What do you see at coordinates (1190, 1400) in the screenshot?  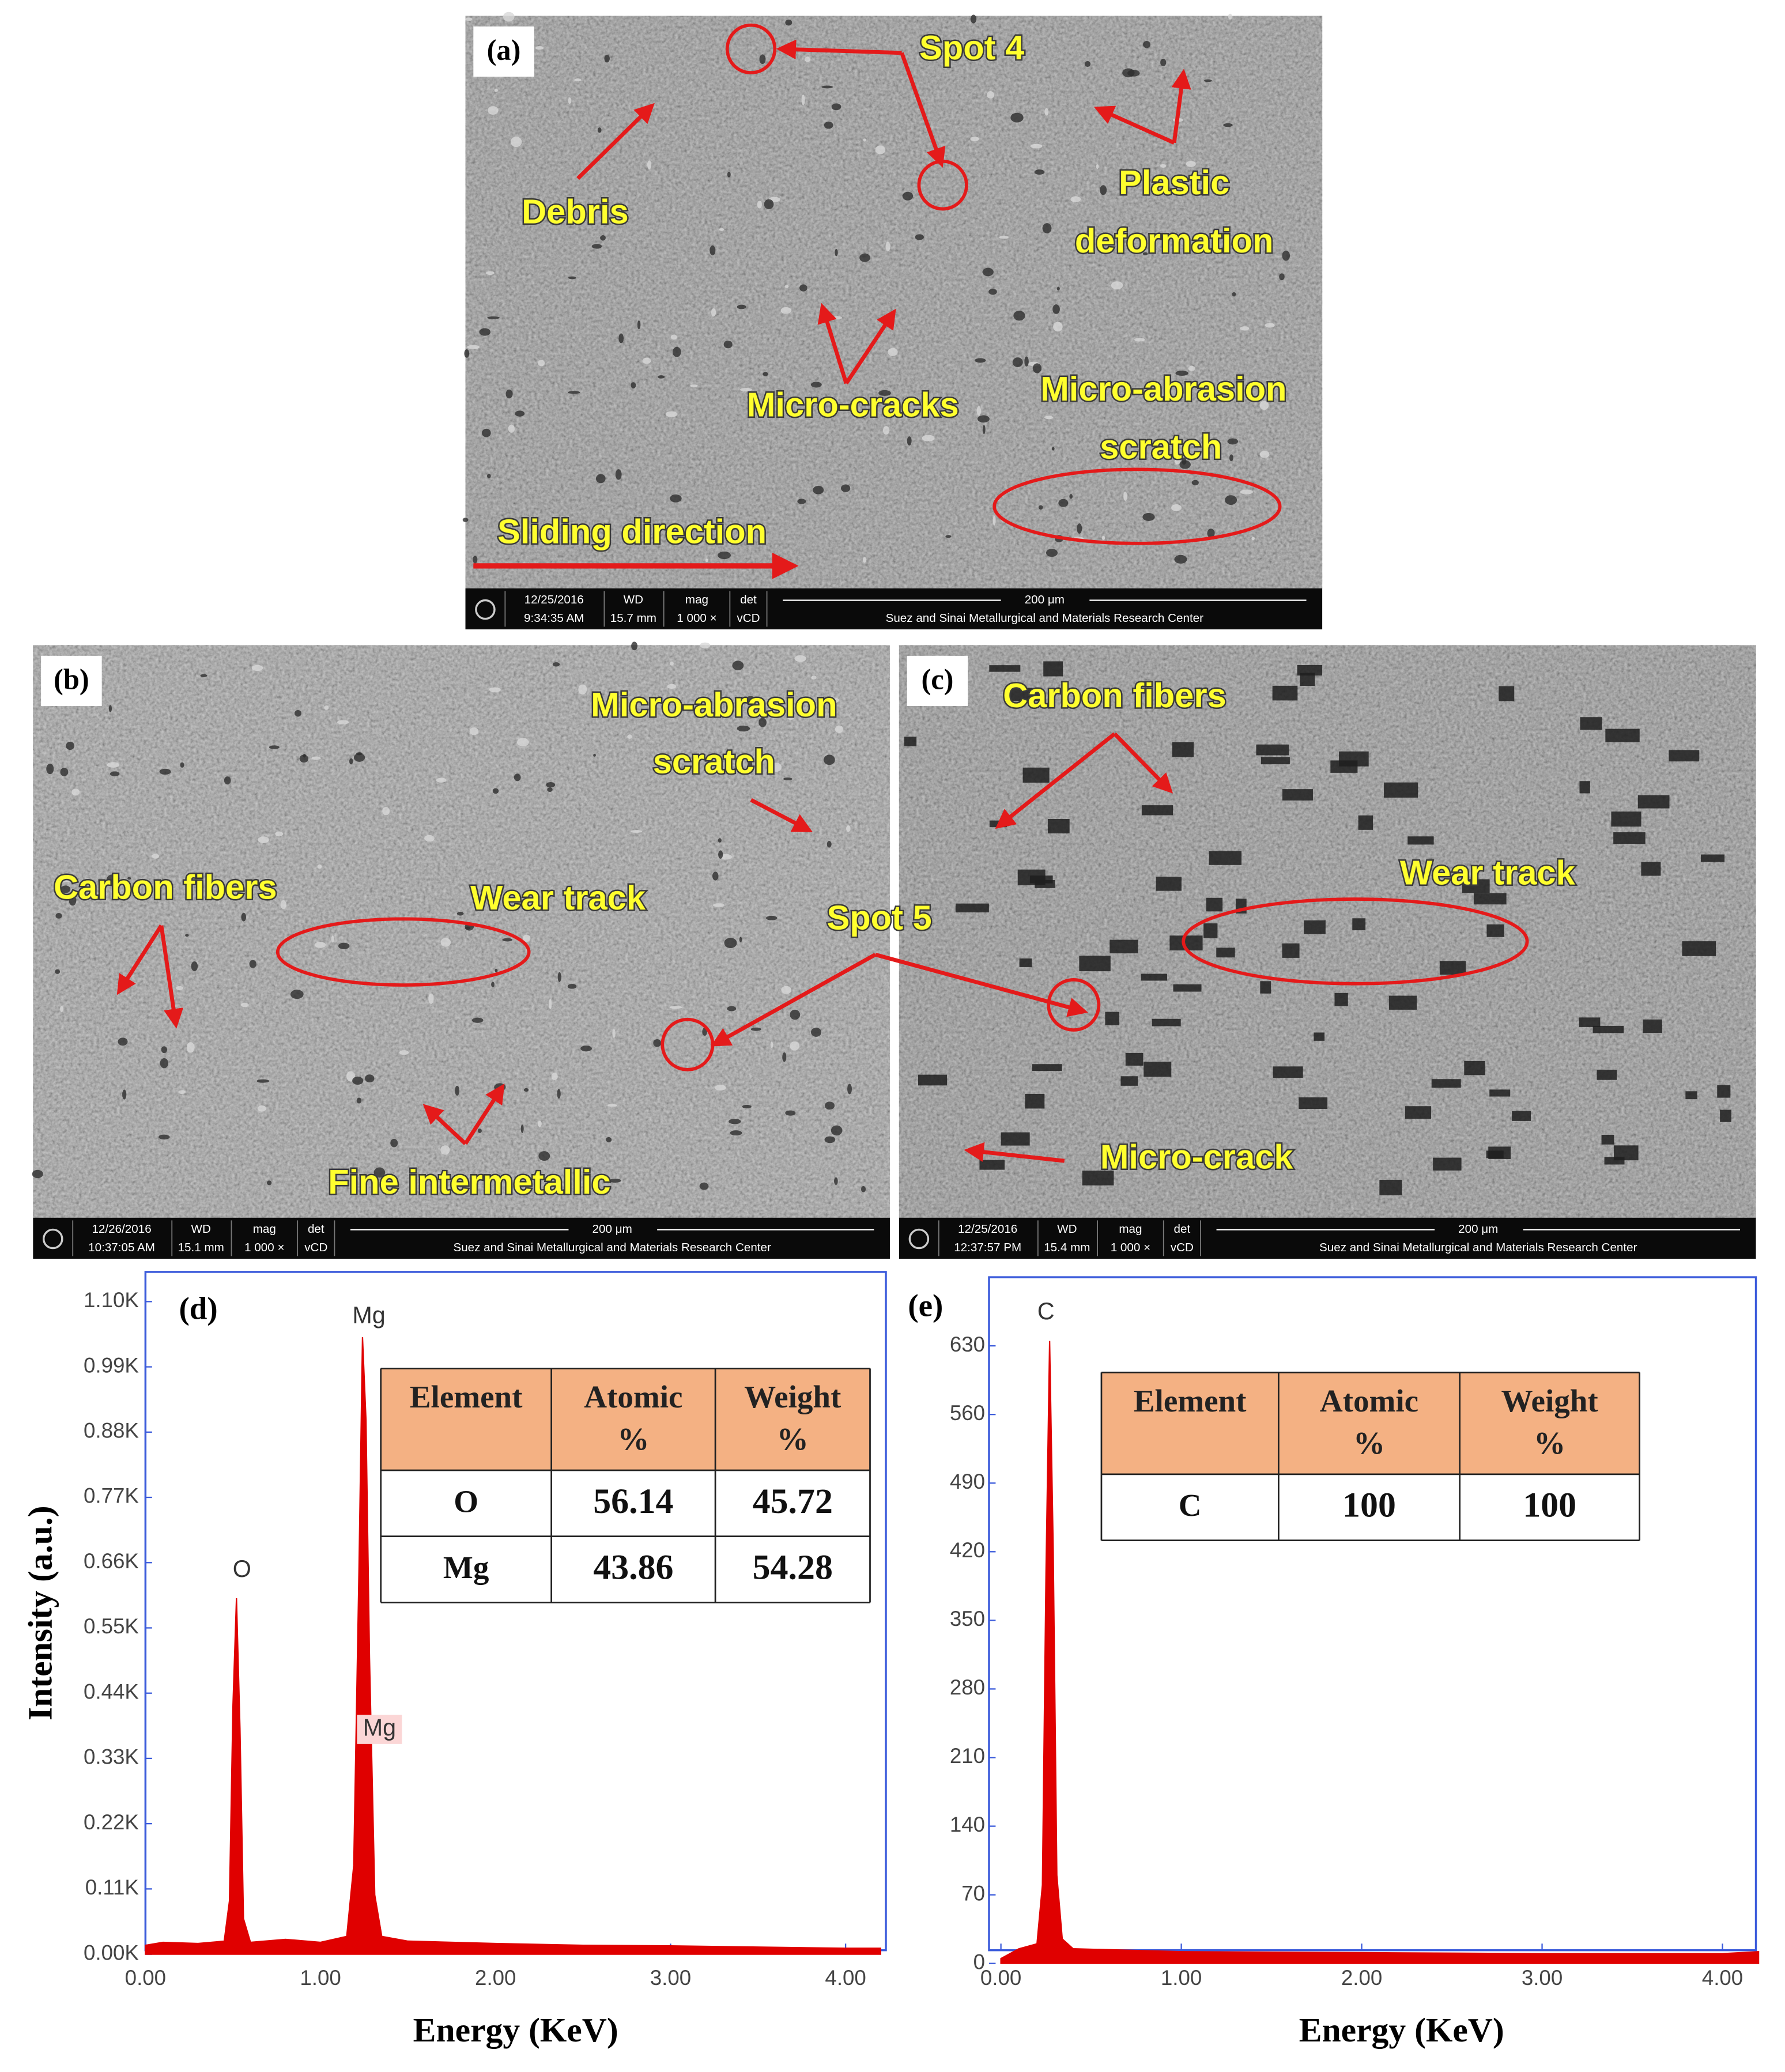 I see `table-header: Element` at bounding box center [1190, 1400].